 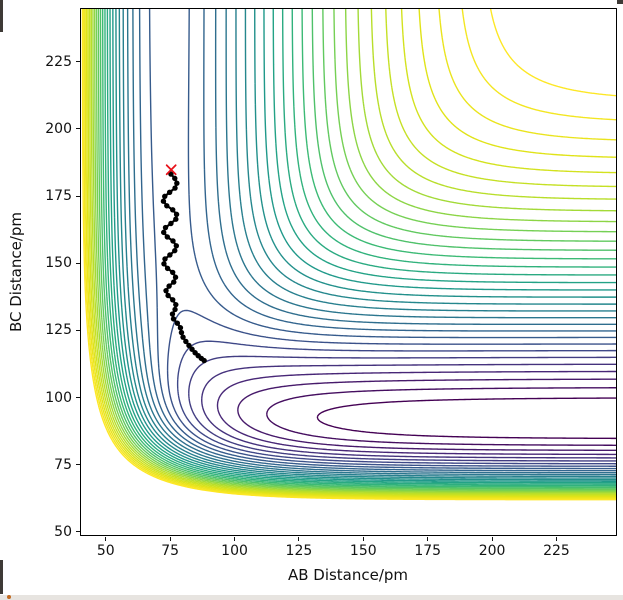 What do you see at coordinates (1, 577) in the screenshot?
I see `screen-edge-artifact-bottom-left` at bounding box center [1, 577].